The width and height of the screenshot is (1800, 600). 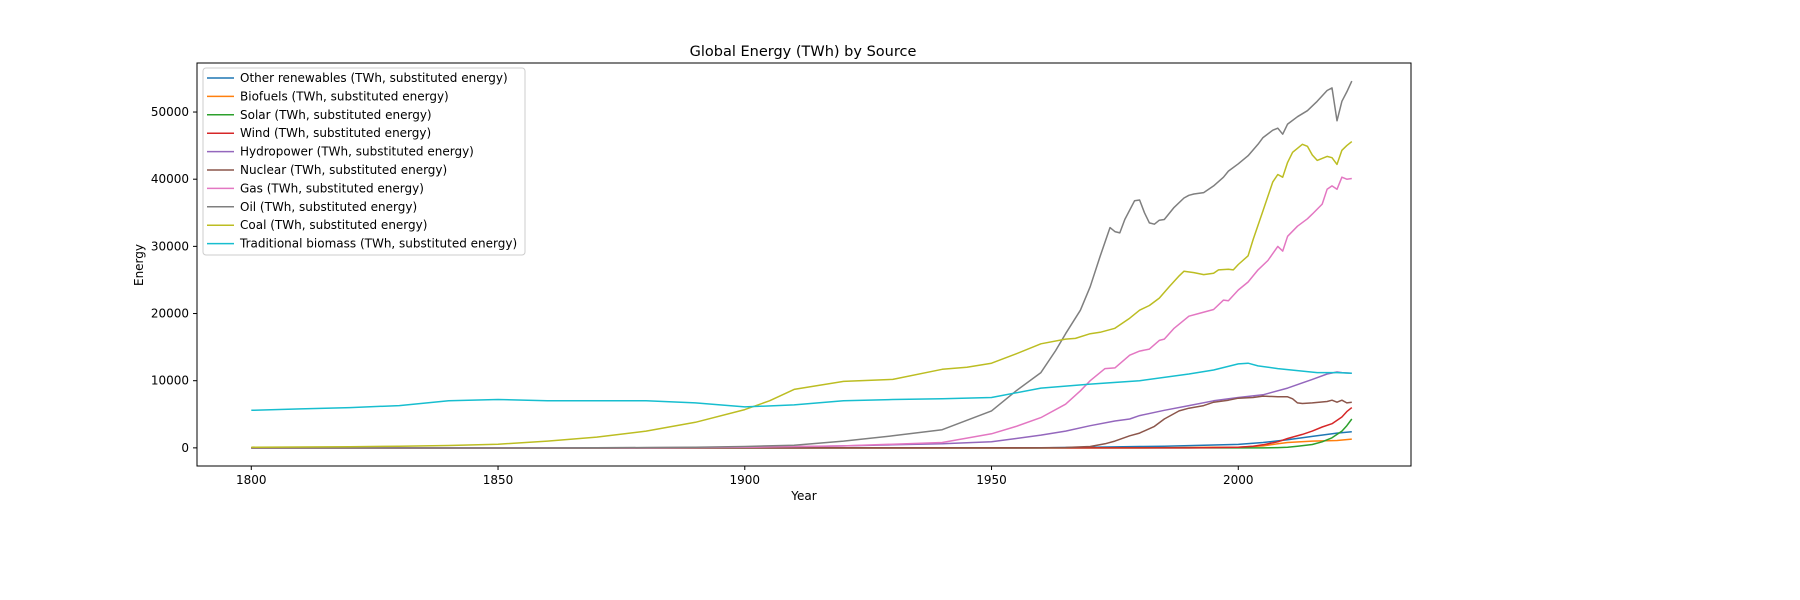 I want to click on legend-label: Solar (TWh, substituted energy), so click(x=336, y=115).